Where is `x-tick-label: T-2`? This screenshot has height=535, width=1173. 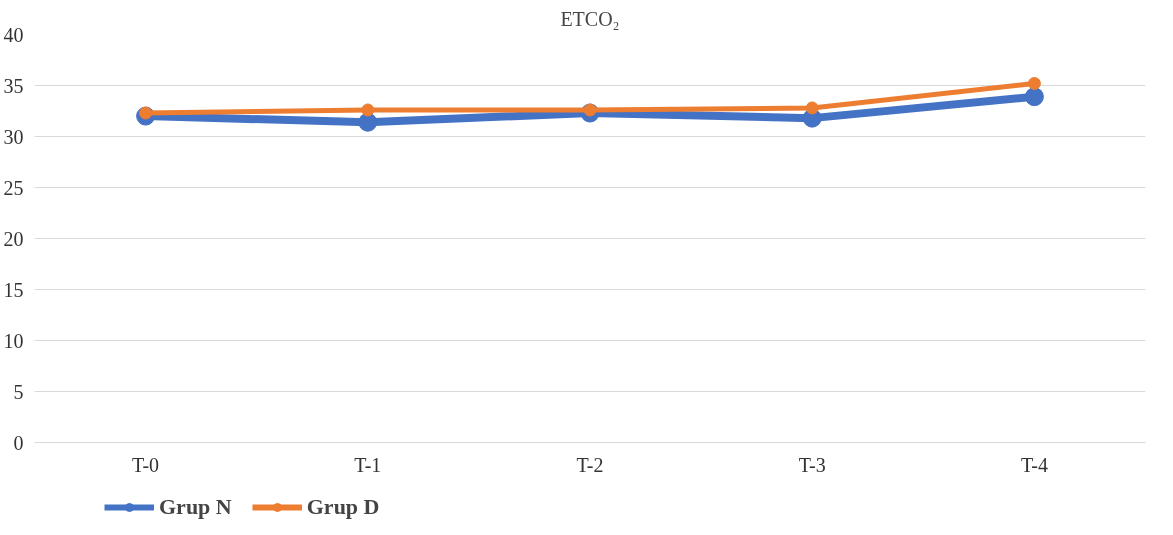
x-tick-label: T-2 is located at coordinates (590, 464).